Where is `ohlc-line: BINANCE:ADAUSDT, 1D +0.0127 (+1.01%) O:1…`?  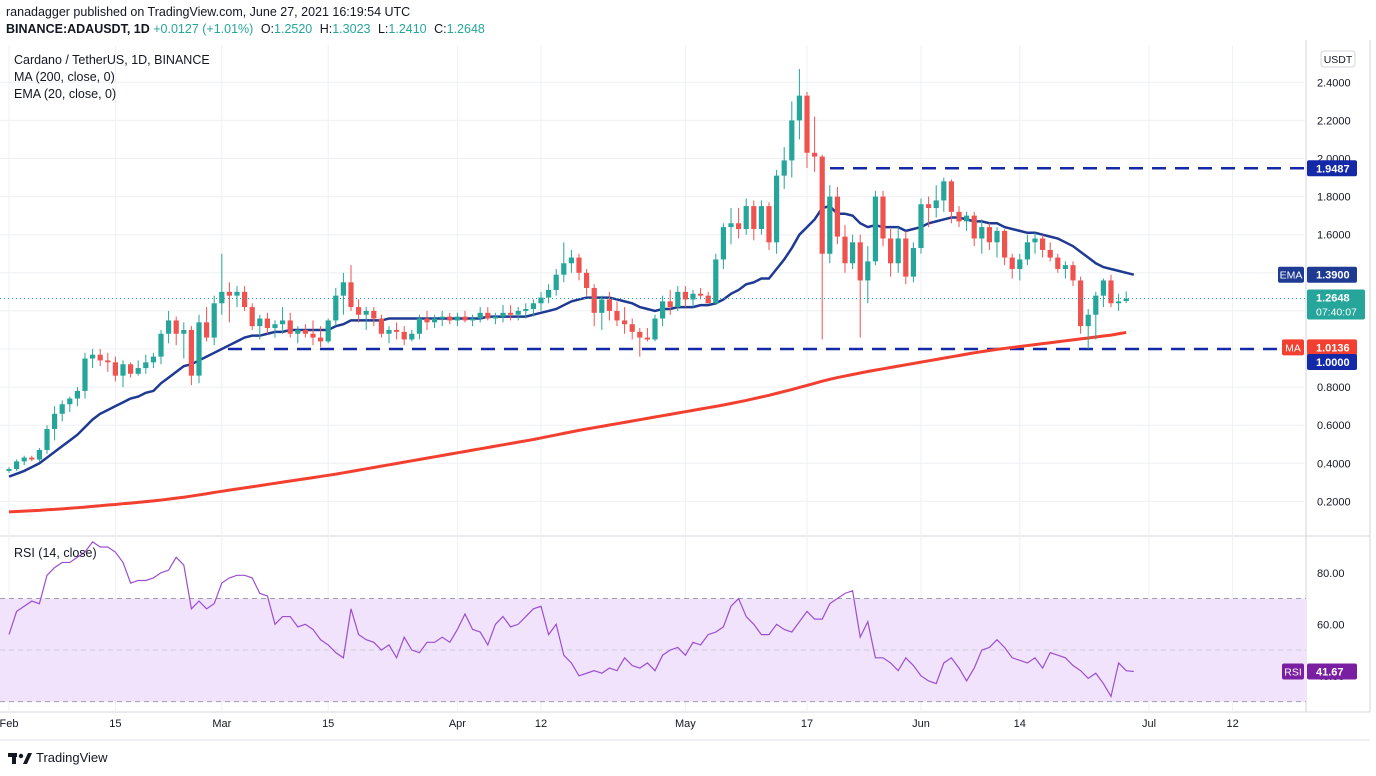 ohlc-line: BINANCE:ADAUSDT, 1D +0.0127 (+1.01%) O:1… is located at coordinates (247, 29).